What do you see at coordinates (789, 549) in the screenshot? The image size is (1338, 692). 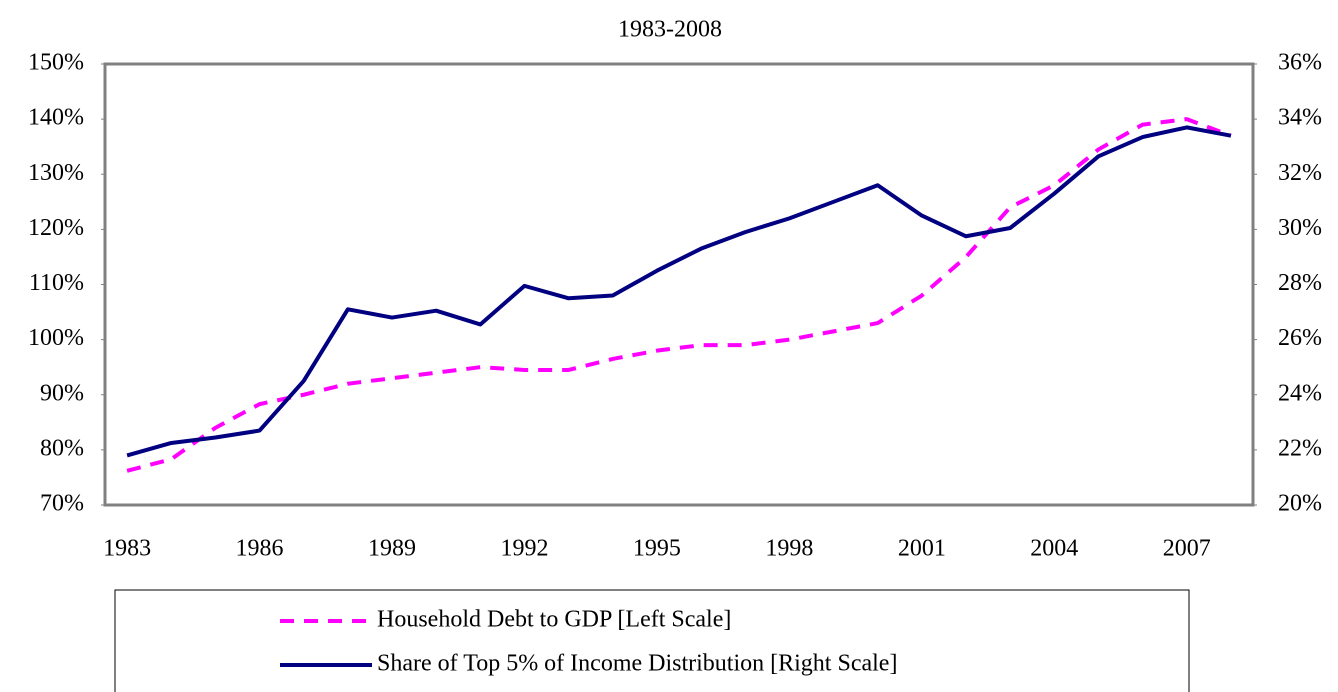 I see `x-tick-label: 1998` at bounding box center [789, 549].